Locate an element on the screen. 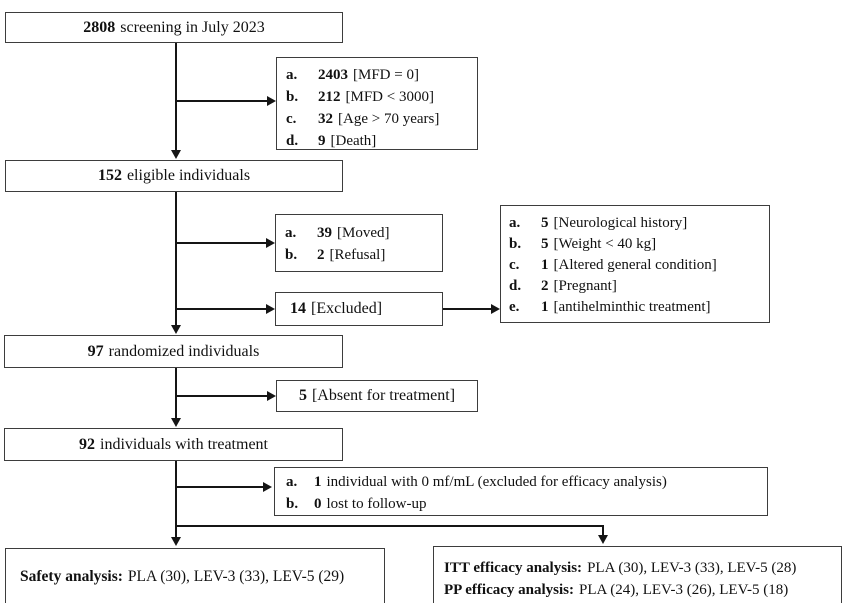 This screenshot has height=603, width=846. item-reason: lost to follow-up is located at coordinates (376, 504).